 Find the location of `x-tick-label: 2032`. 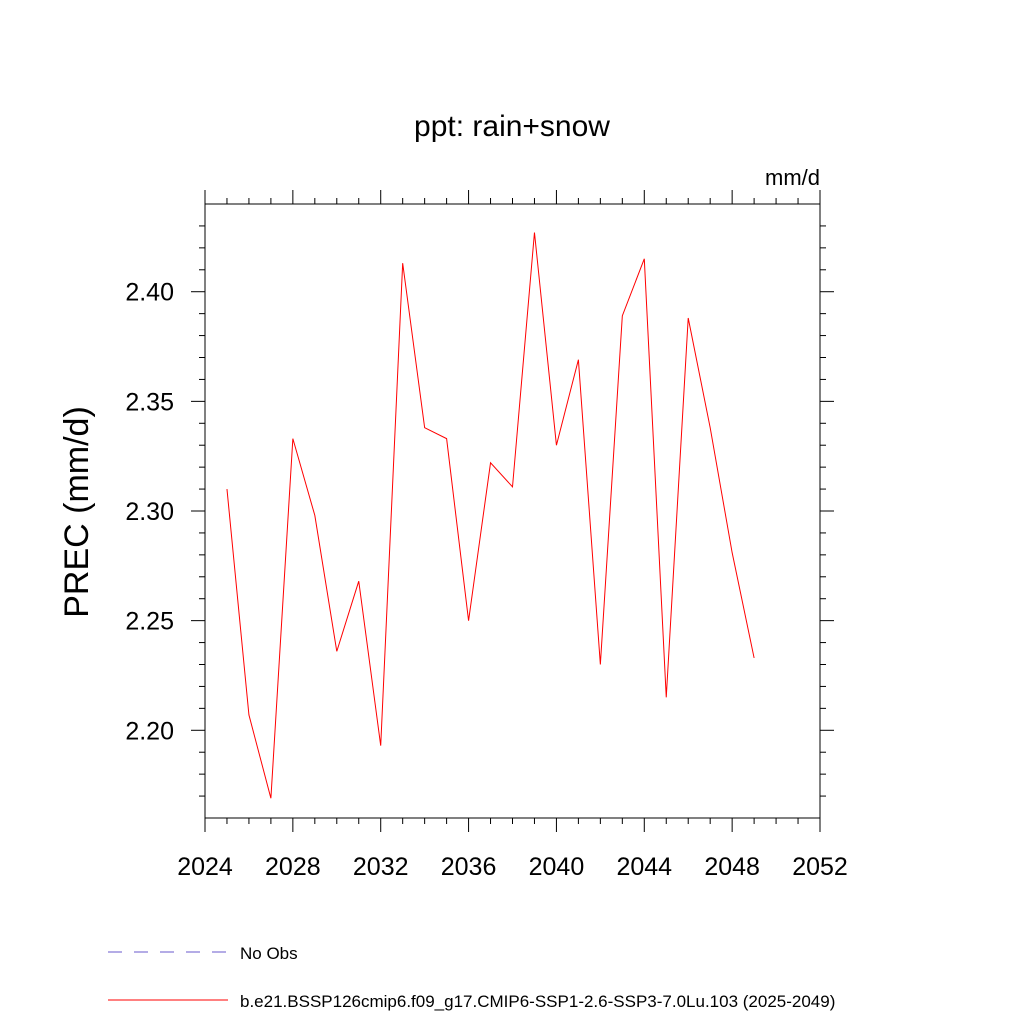

x-tick-label: 2032 is located at coordinates (381, 867).